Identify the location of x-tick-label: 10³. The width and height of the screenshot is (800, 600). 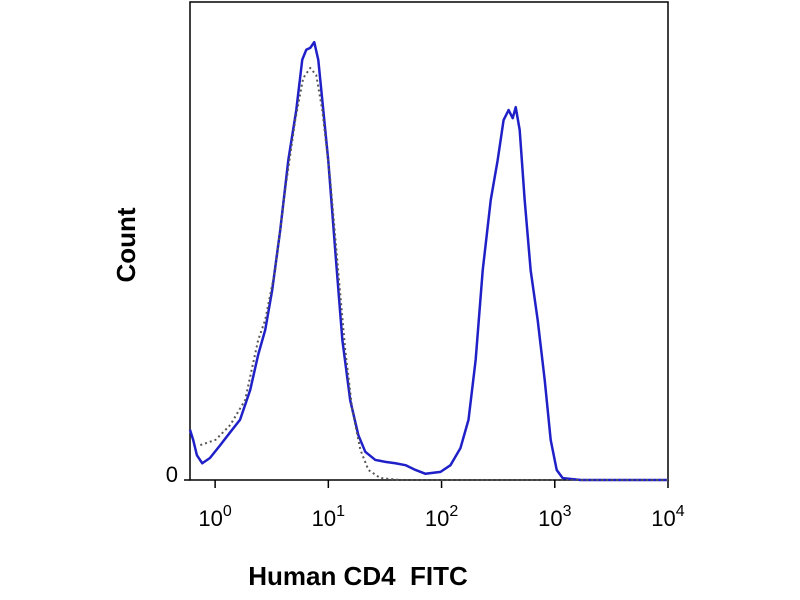
(554, 517).